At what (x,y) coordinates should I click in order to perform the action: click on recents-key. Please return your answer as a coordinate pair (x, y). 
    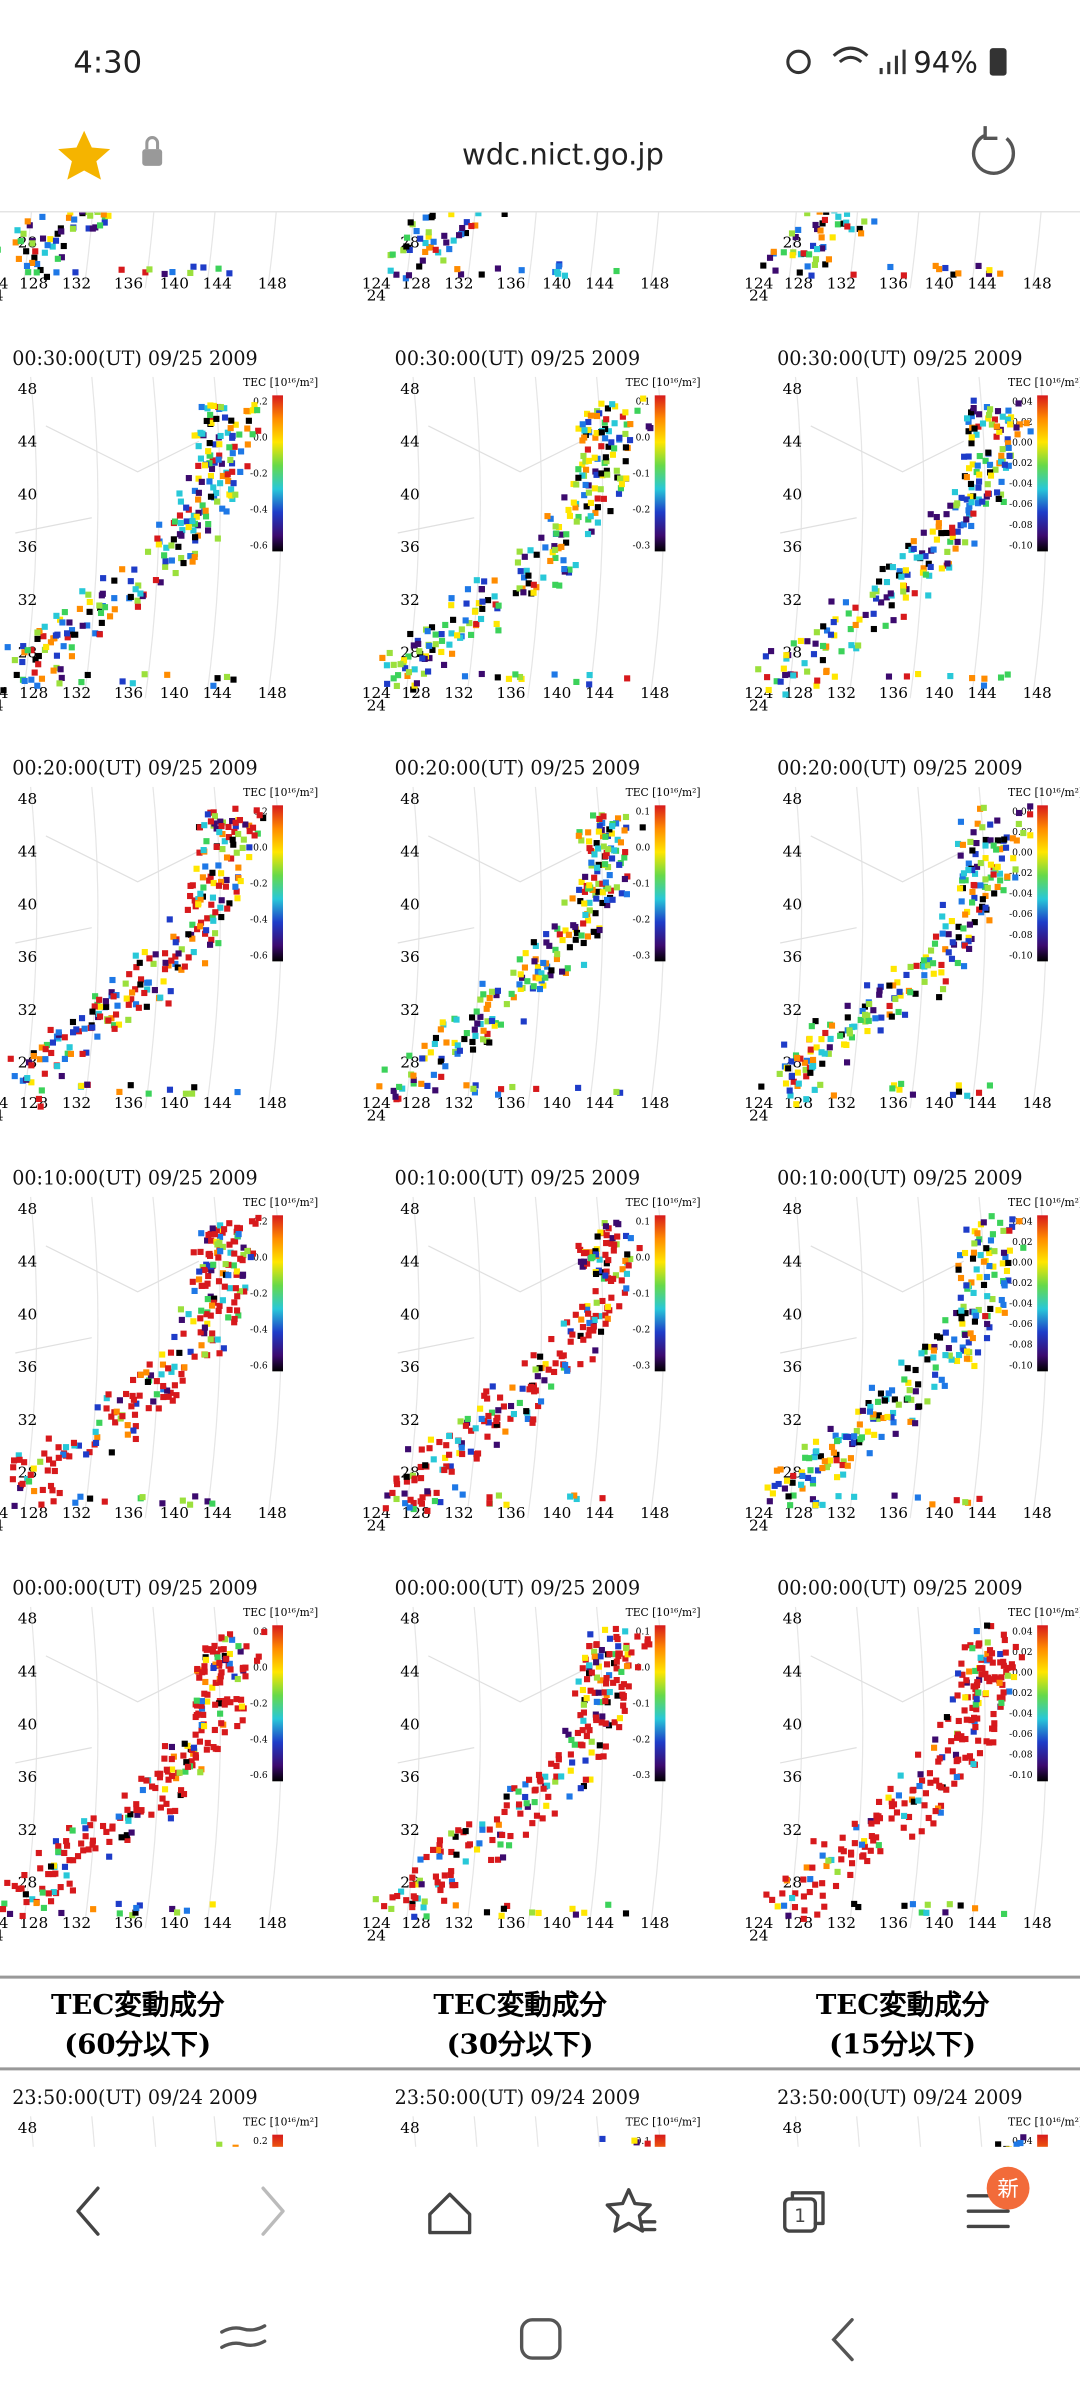
    Looking at the image, I should click on (243, 2336).